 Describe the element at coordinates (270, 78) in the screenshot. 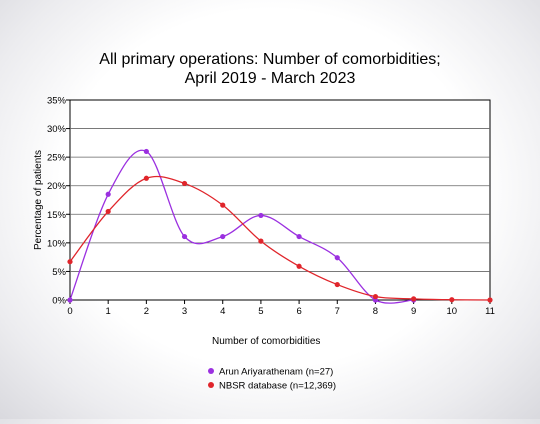

I see `chart-title-line-2: April 2019 - March 2023` at that location.